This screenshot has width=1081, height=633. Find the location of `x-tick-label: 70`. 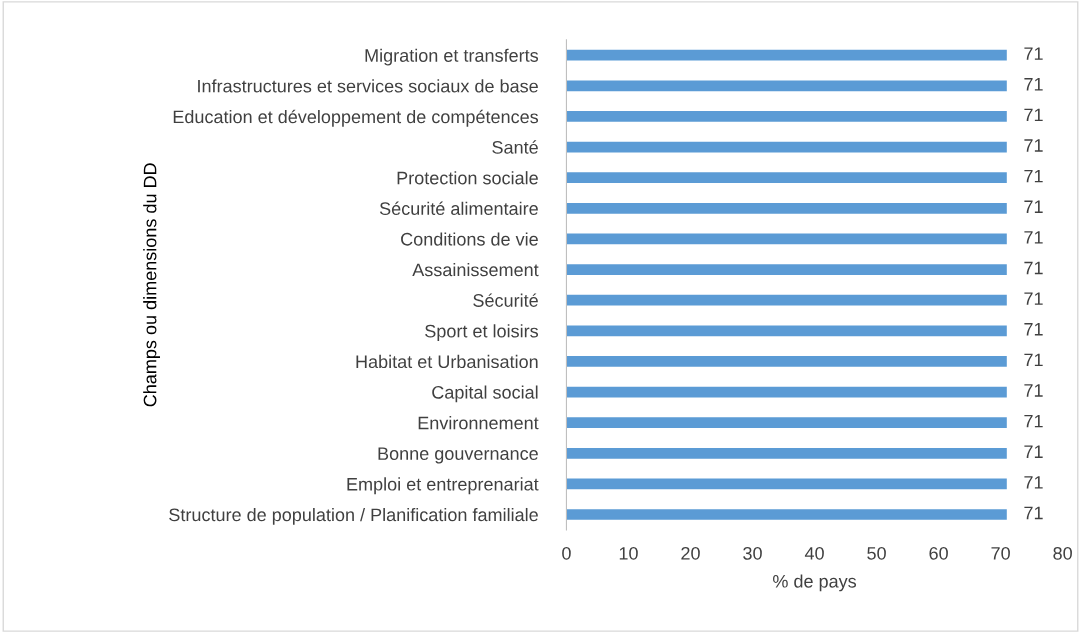

x-tick-label: 70 is located at coordinates (1000, 553).